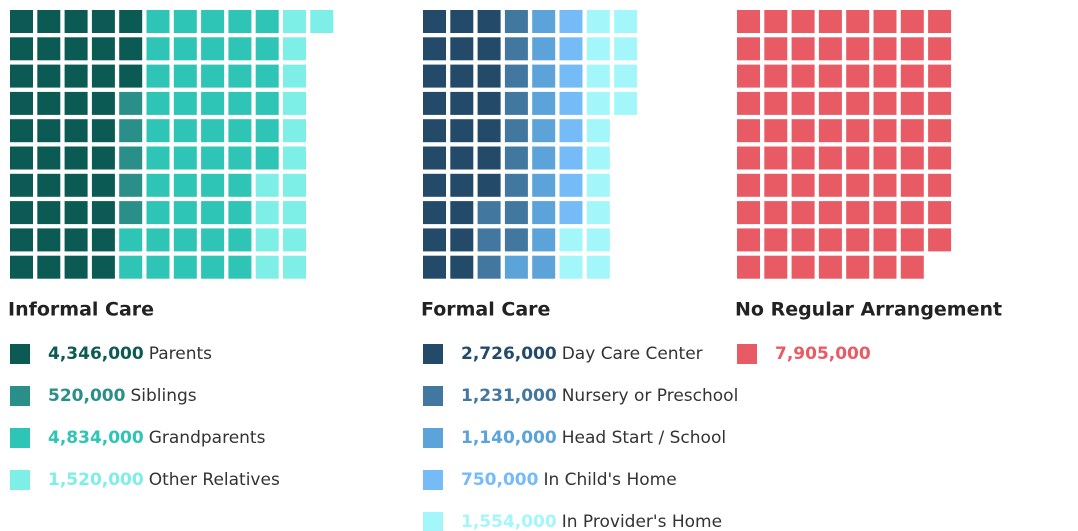  Describe the element at coordinates (500, 480) in the screenshot. I see `legend-value: 750,000` at that location.